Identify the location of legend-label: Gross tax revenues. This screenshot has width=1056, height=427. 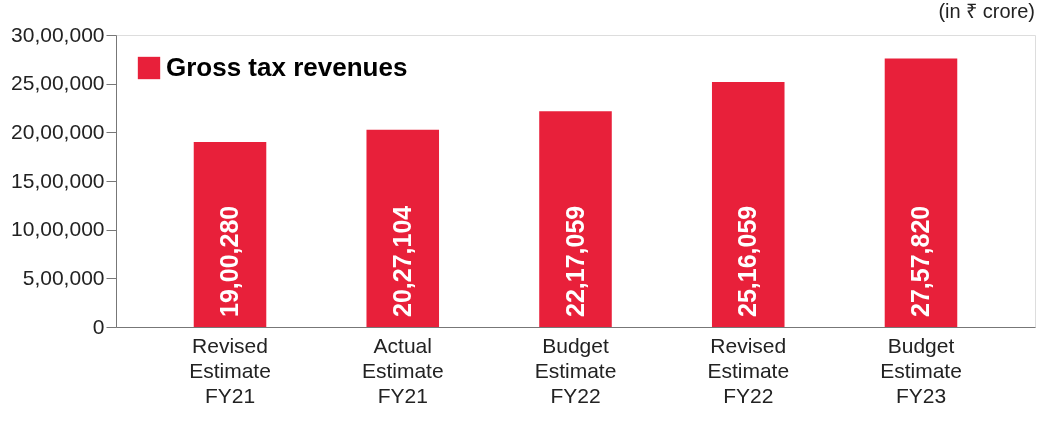
(287, 67).